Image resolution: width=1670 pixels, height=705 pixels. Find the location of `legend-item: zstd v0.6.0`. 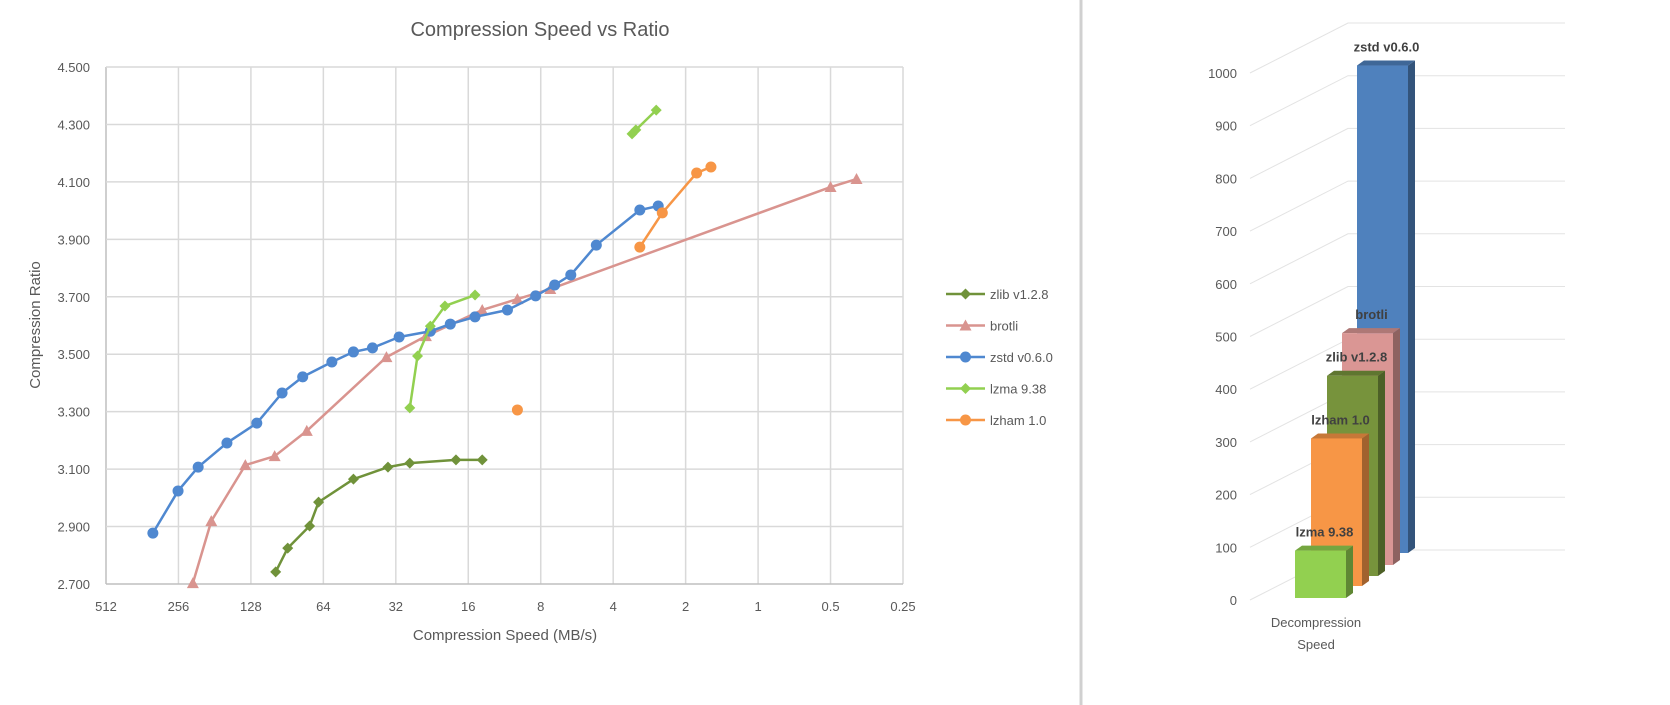

legend-item: zstd v0.6.0 is located at coordinates (999, 357).